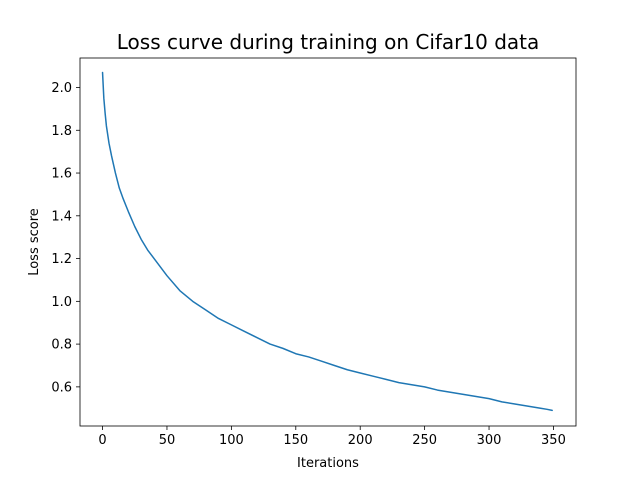 The width and height of the screenshot is (640, 480). I want to click on y-tick-label: 0.8, so click(61, 345).